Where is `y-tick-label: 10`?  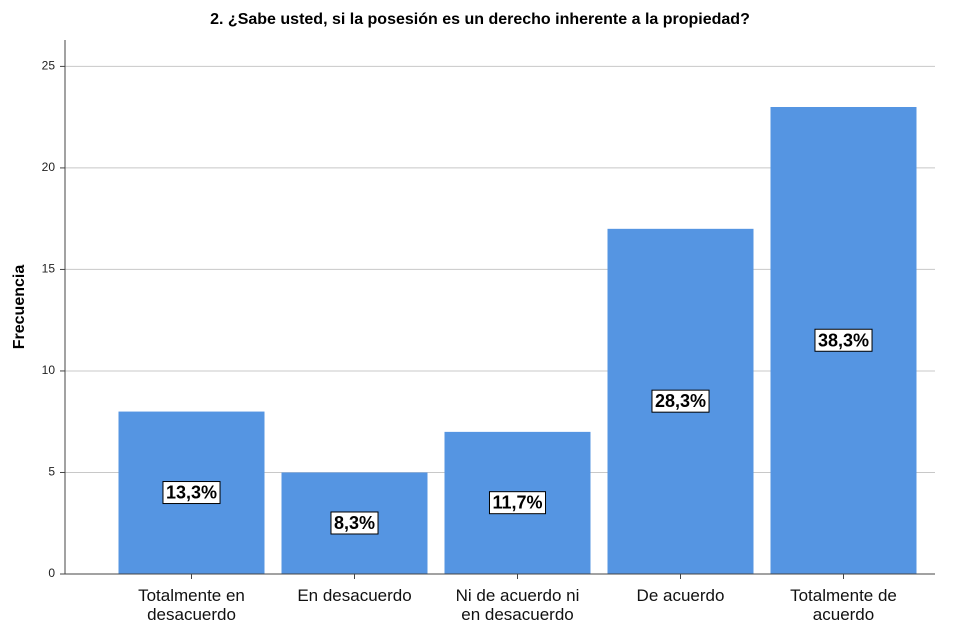
y-tick-label: 10 is located at coordinates (49, 370).